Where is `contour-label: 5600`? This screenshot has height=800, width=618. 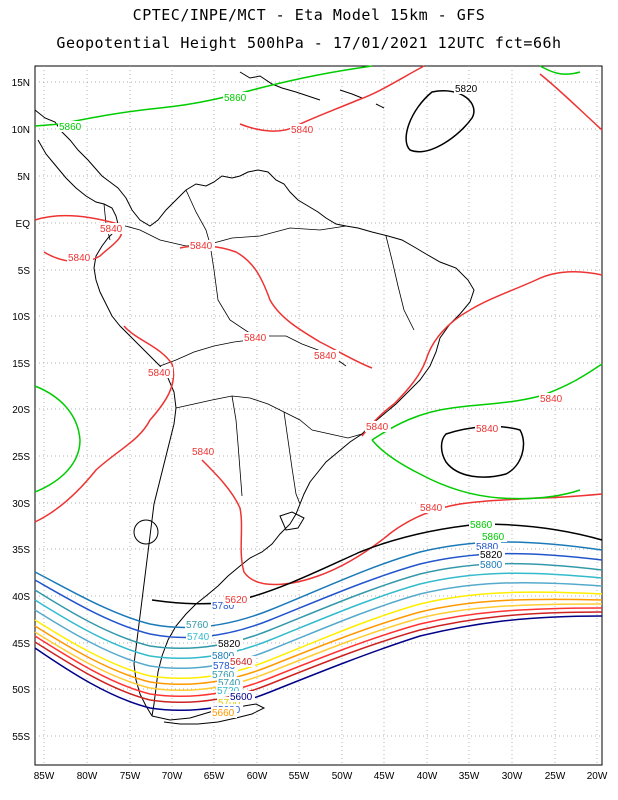
contour-label: 5600 is located at coordinates (241, 697).